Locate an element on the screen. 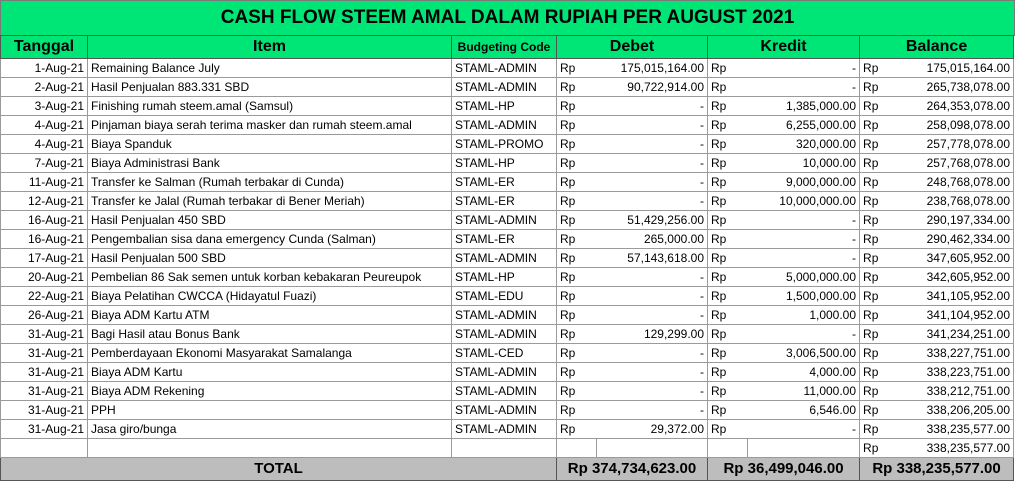 This screenshot has height=486, width=1015. cell-debet-currency is located at coordinates (576, 448).